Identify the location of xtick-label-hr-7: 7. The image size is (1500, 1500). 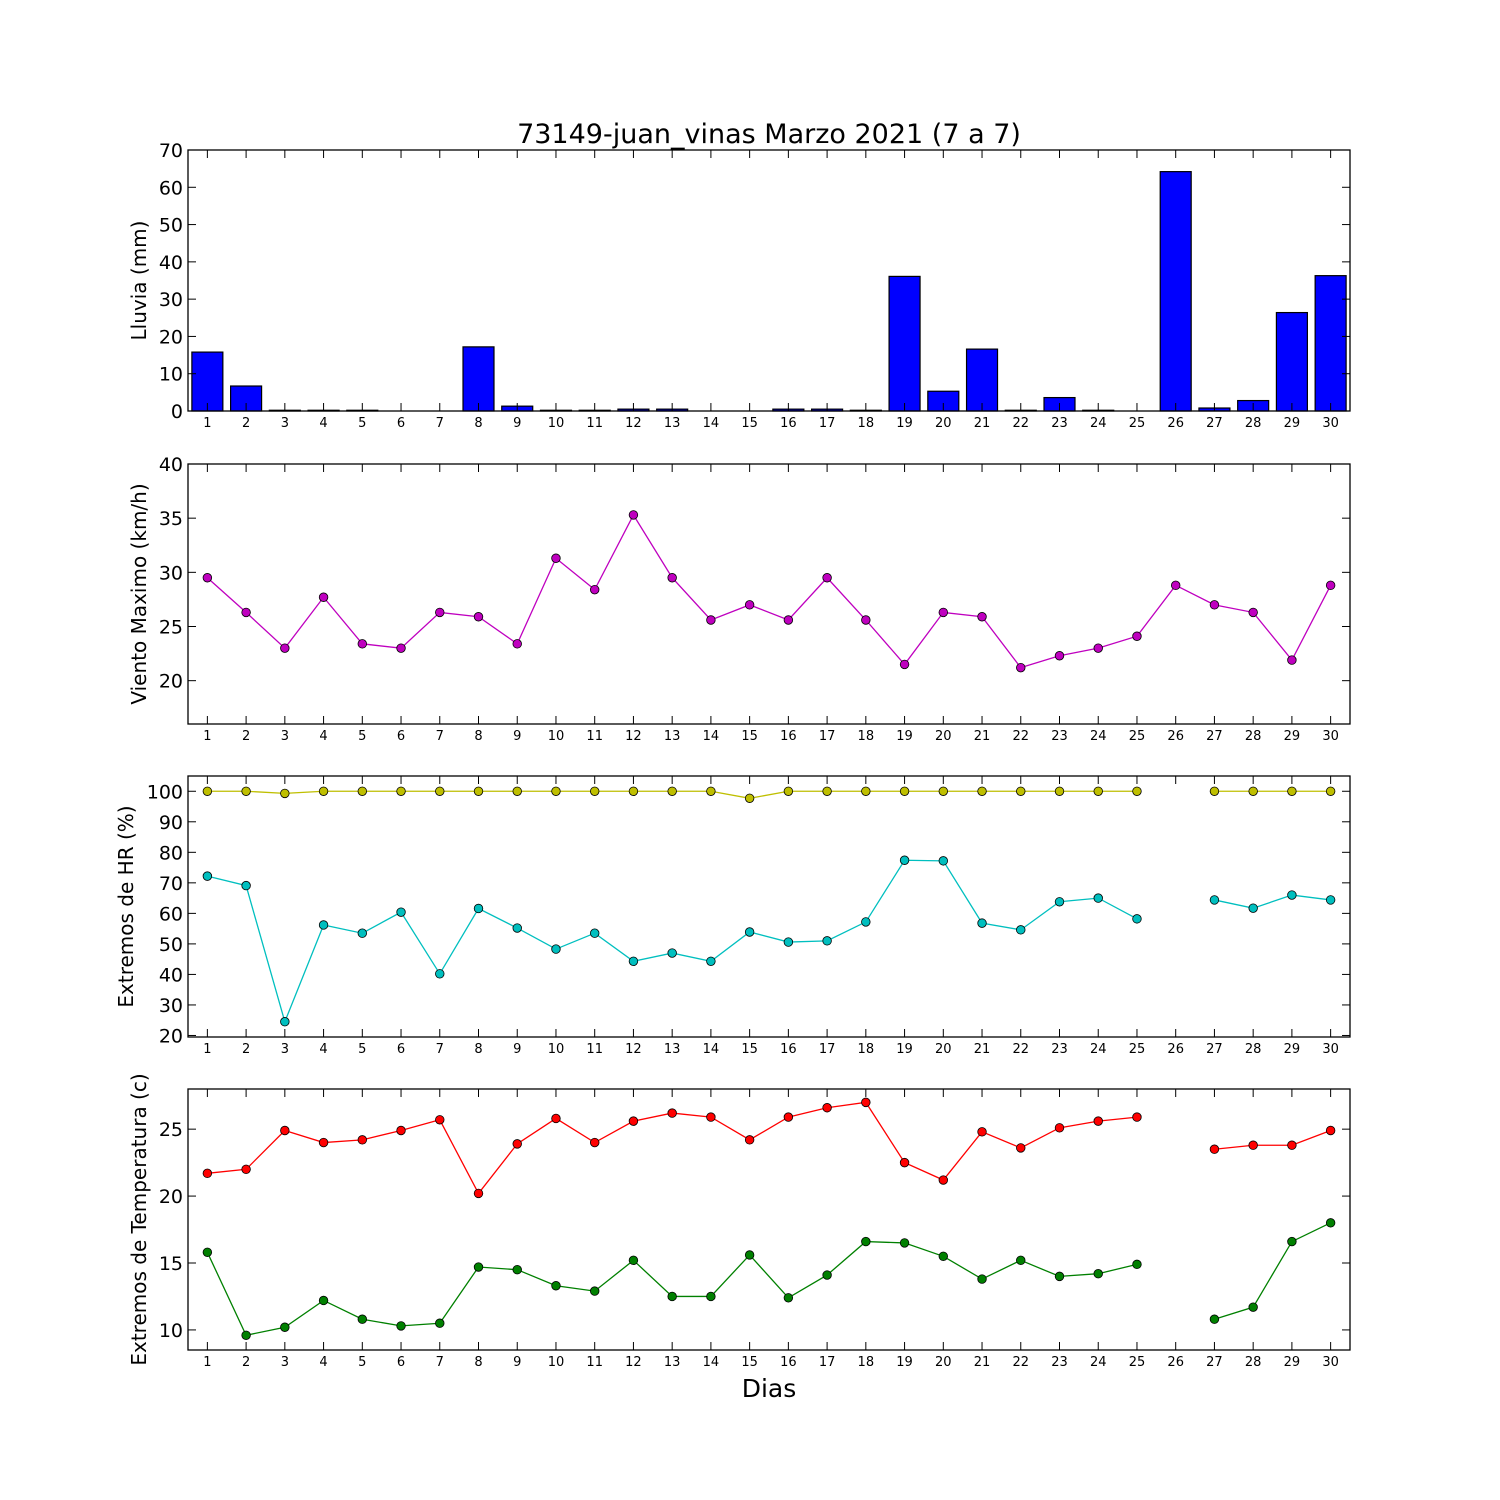
(440, 1049).